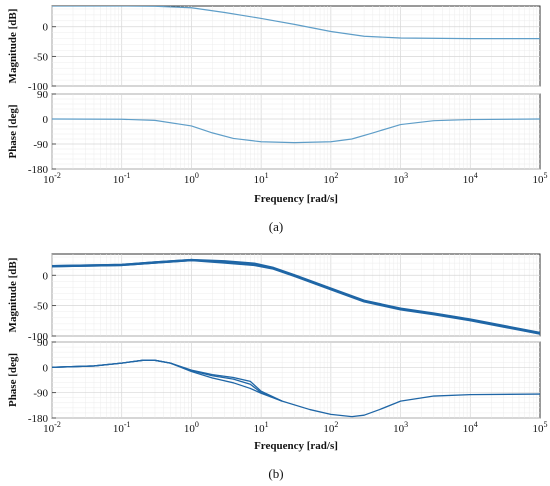 The image size is (550, 486). What do you see at coordinates (296, 446) in the screenshot?
I see `panel-b-x-axis-label: Frequency [rad/s]` at bounding box center [296, 446].